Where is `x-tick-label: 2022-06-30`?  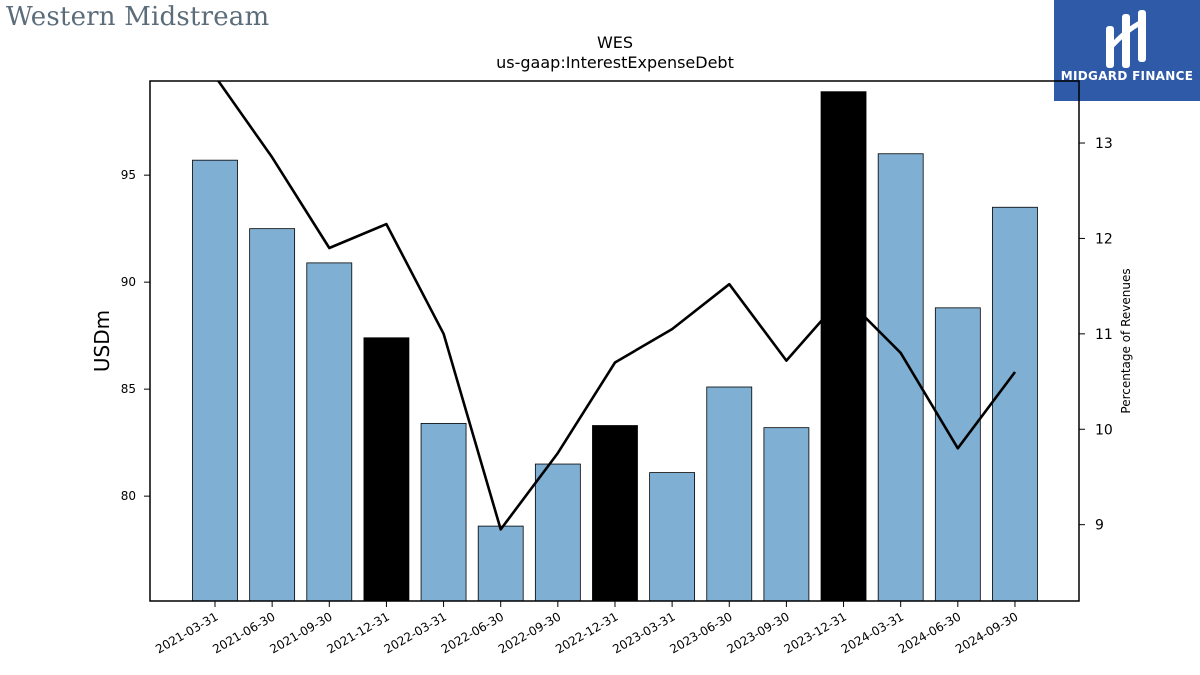 x-tick-label: 2022-06-30 is located at coordinates (472, 632).